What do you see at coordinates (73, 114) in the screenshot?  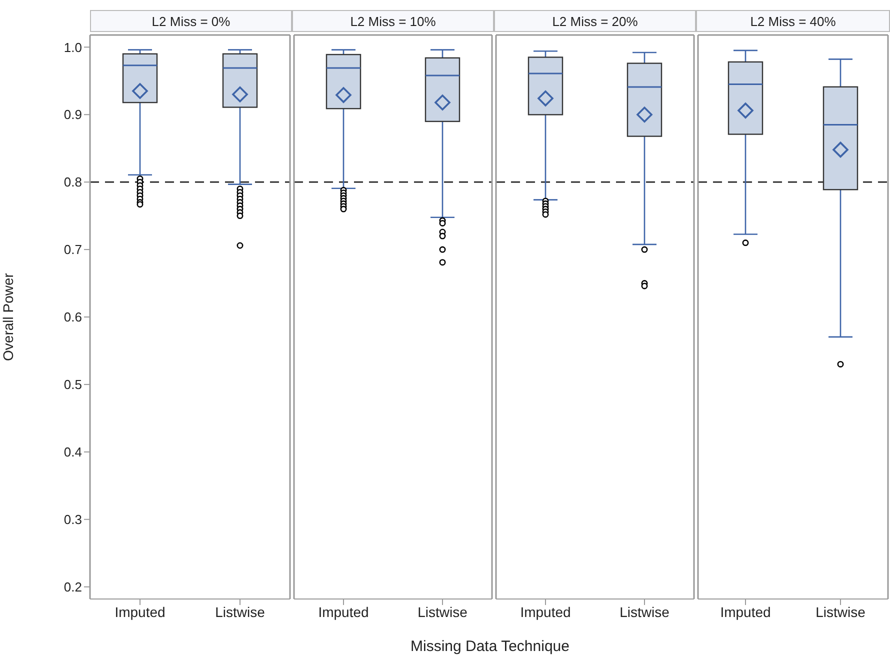 I see `y-tick-label: 0.9` at bounding box center [73, 114].